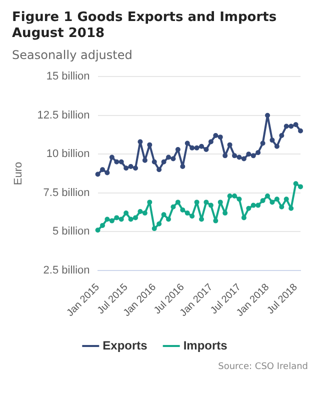 This screenshot has height=400, width=320. Describe the element at coordinates (68, 76) in the screenshot. I see `y-tick-label: 15 billion` at that location.